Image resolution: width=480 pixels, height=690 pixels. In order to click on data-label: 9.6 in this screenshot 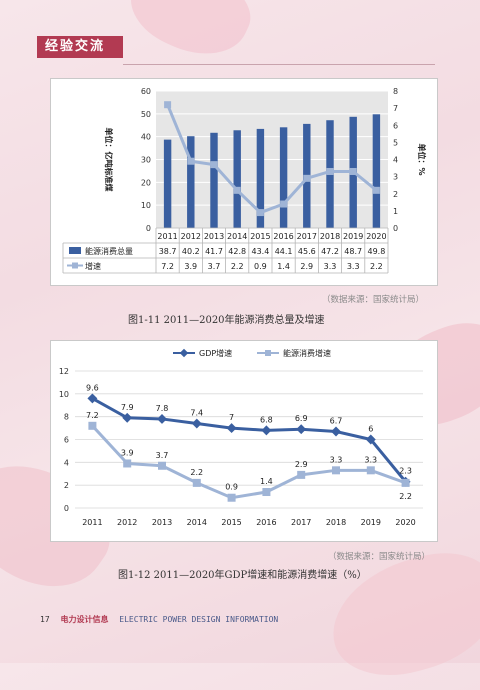, I will do `click(92, 387)`.